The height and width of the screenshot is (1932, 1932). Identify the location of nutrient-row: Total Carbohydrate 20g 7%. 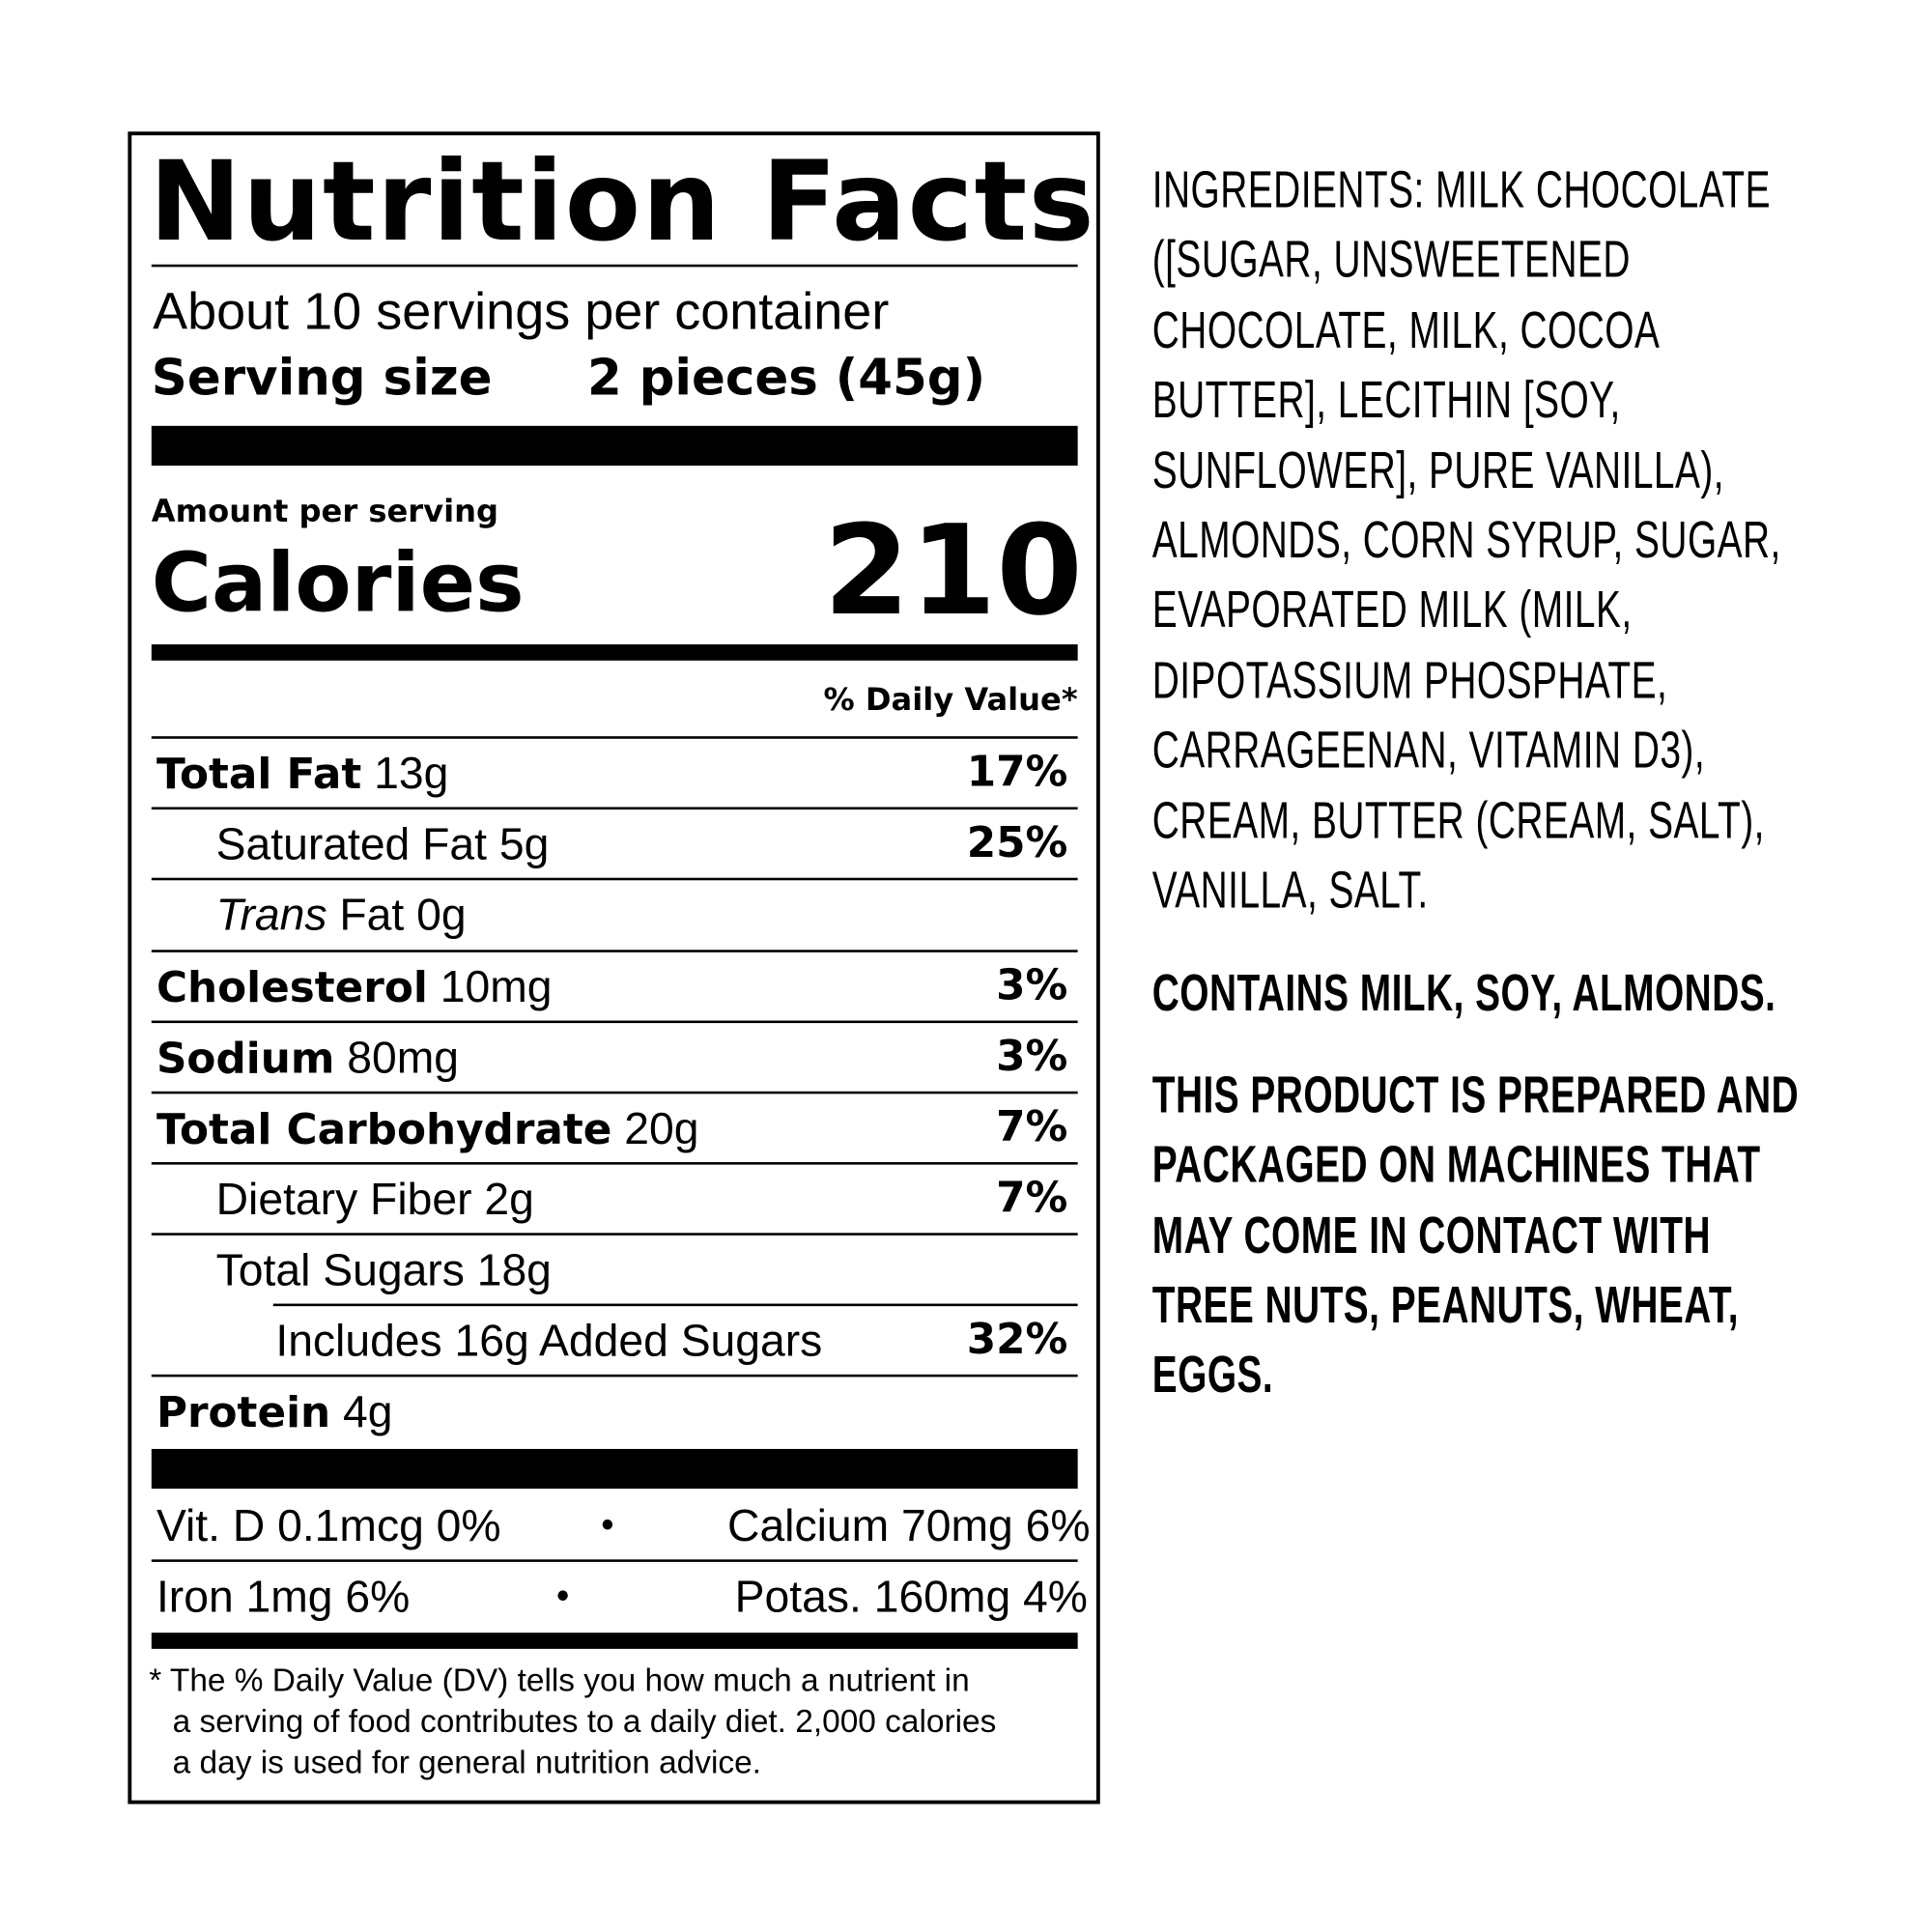
(611, 1128).